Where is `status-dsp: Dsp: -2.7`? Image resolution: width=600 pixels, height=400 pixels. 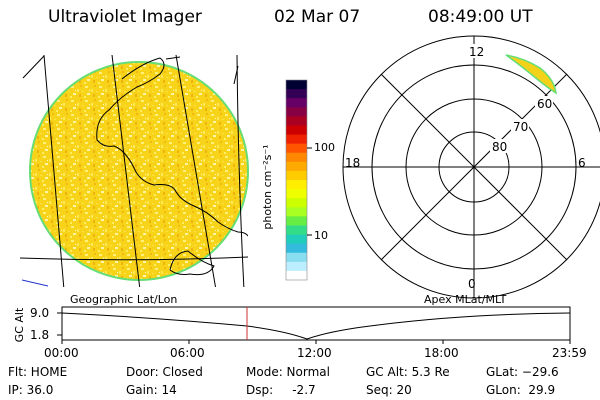
status-dsp: Dsp: -2.7 is located at coordinates (281, 390).